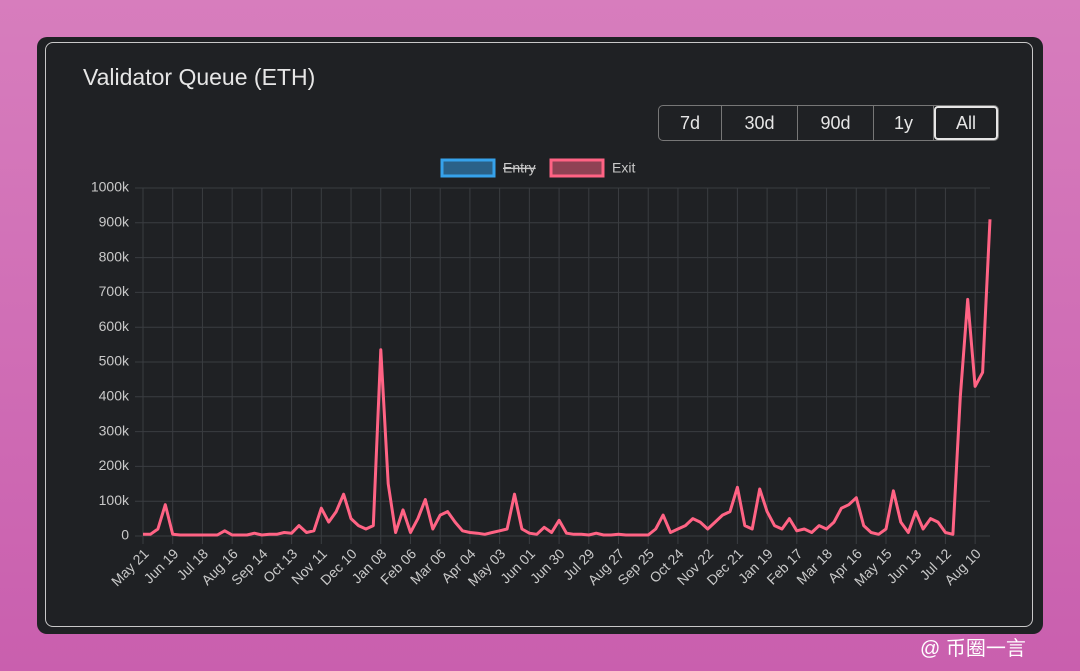 The width and height of the screenshot is (1080, 671). Describe the element at coordinates (114, 361) in the screenshot. I see `y-tick-label: 500k` at that location.